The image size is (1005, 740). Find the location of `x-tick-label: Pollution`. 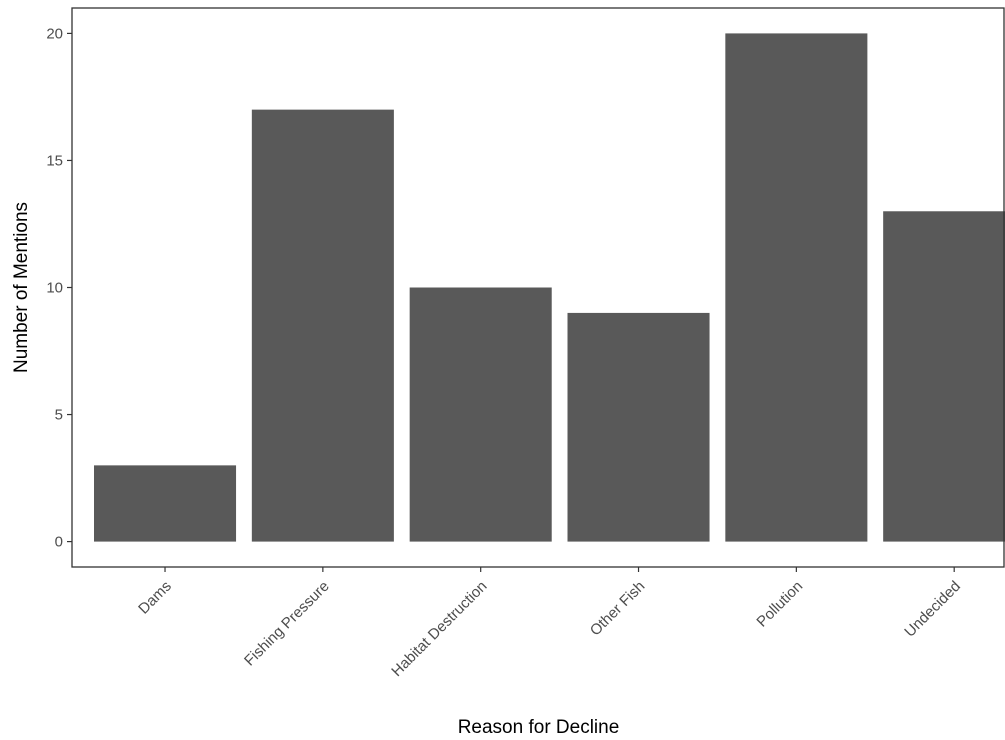

x-tick-label: Pollution is located at coordinates (779, 604).